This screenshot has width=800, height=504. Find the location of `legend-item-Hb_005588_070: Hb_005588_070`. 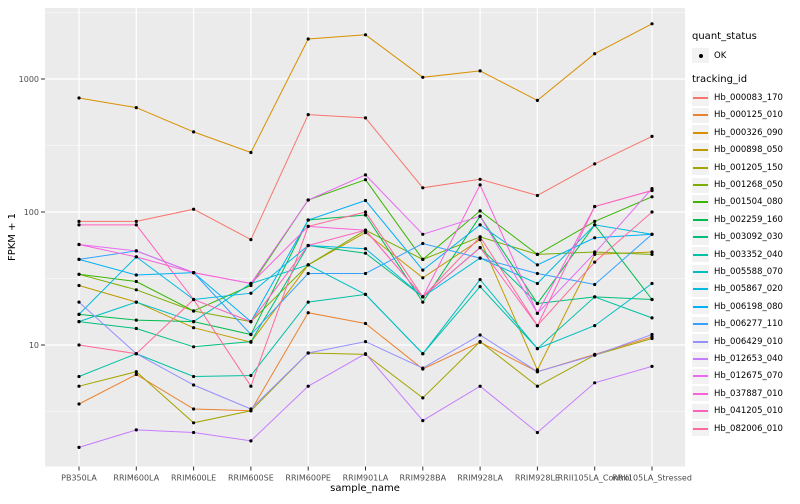

legend-item-Hb_005588_070: Hb_005588_070 is located at coordinates (737, 272).